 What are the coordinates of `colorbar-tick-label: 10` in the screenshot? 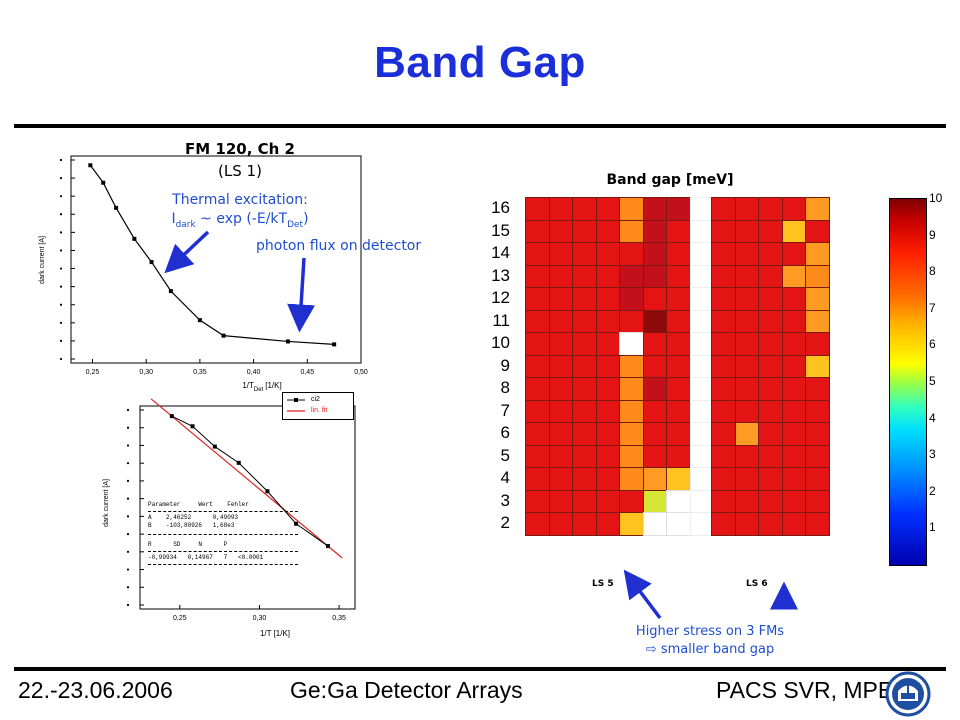 It's located at (936, 198).